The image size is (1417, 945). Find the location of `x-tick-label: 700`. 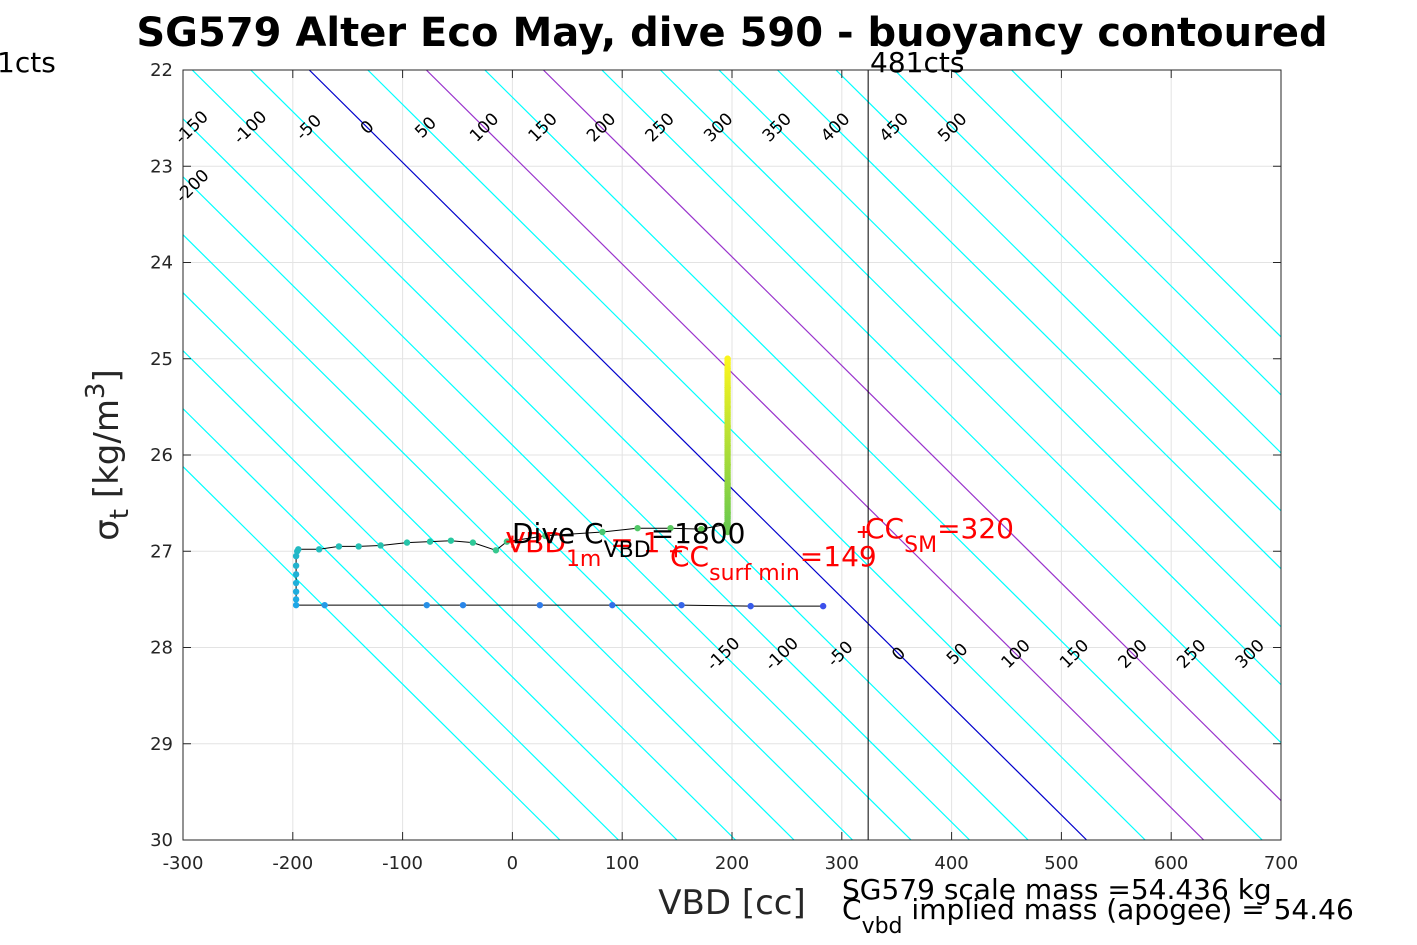

x-tick-label: 700 is located at coordinates (1281, 863).